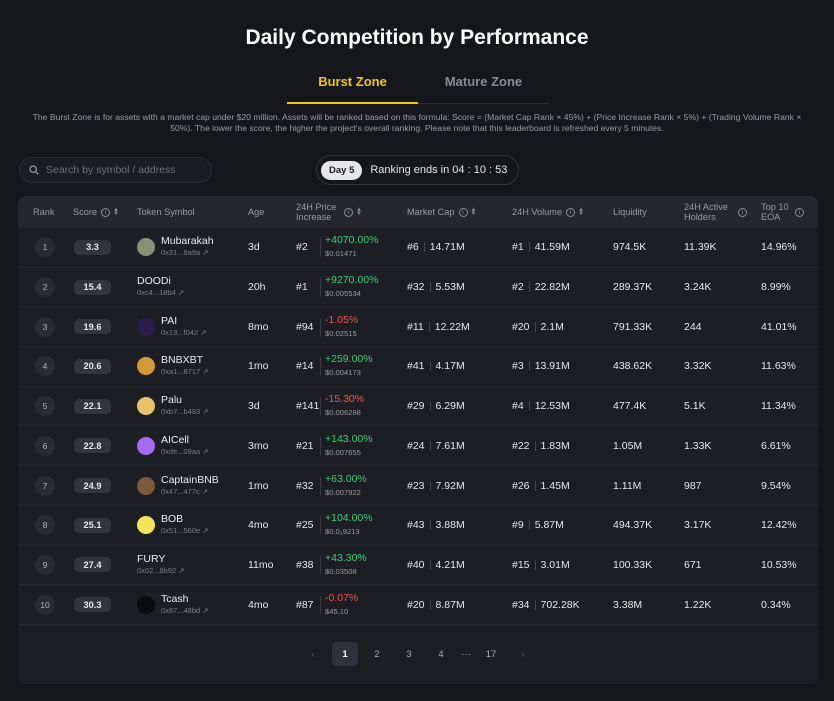  What do you see at coordinates (413, 247) in the screenshot?
I see `mcap-rank: #6` at bounding box center [413, 247].